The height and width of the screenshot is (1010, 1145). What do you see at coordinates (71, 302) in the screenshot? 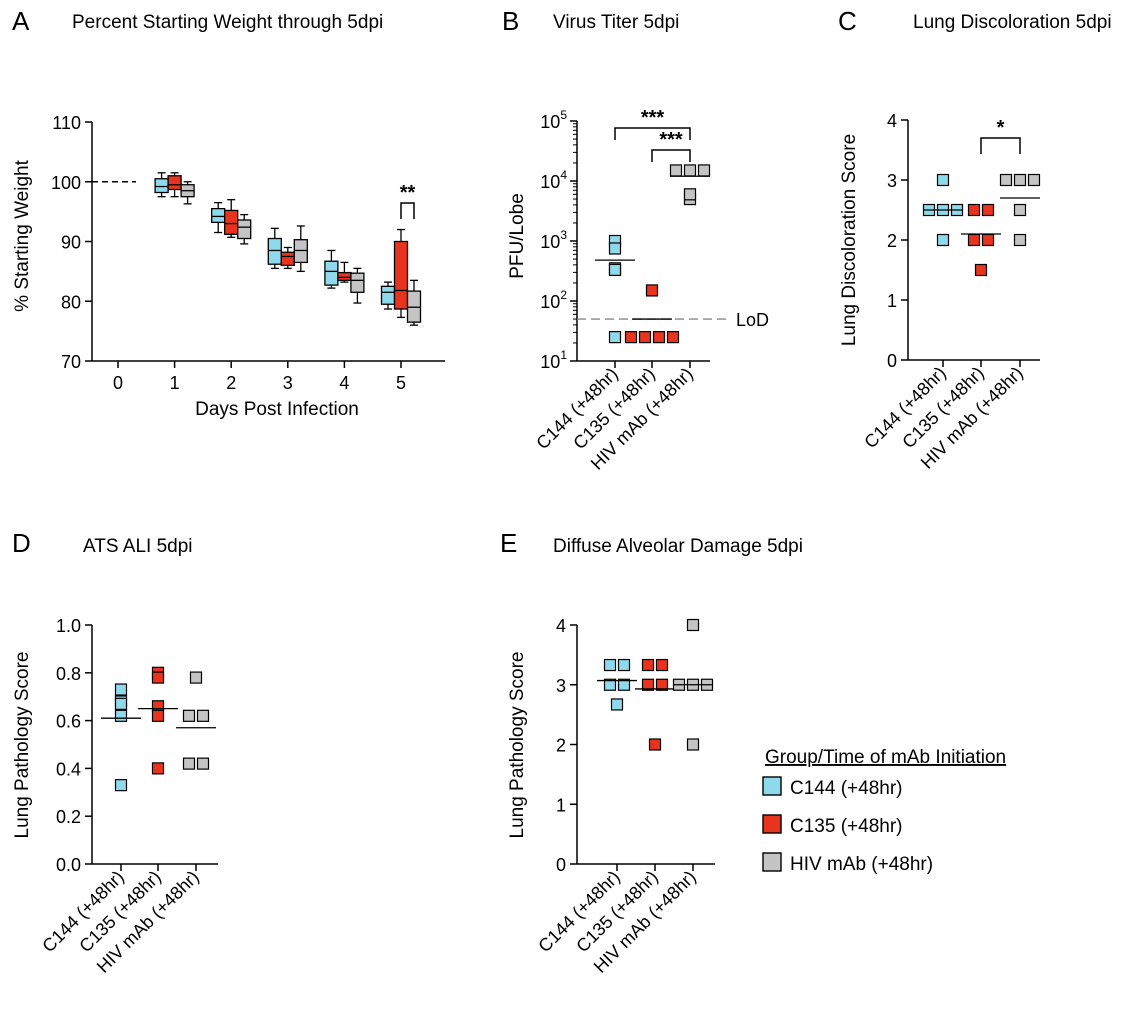
I see `panel-a-y-tick-label: 80` at bounding box center [71, 302].